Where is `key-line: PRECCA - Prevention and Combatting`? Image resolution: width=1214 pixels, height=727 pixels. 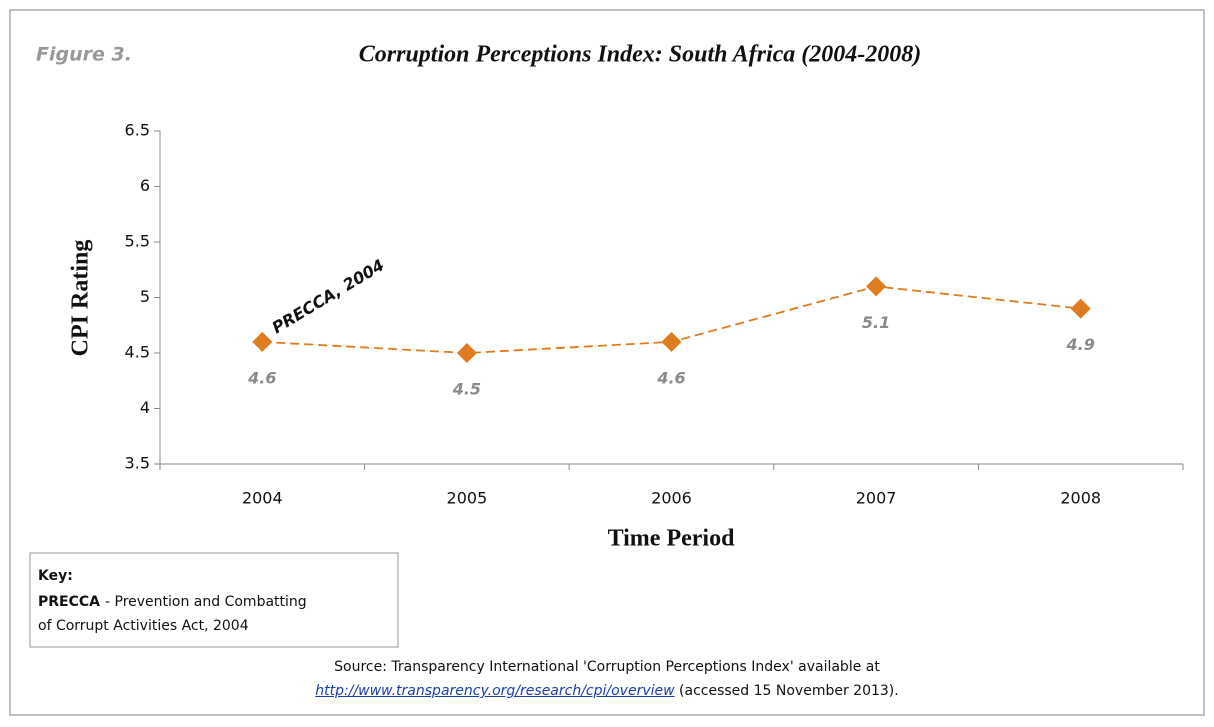 key-line: PRECCA - Prevention and Combatting is located at coordinates (172, 602).